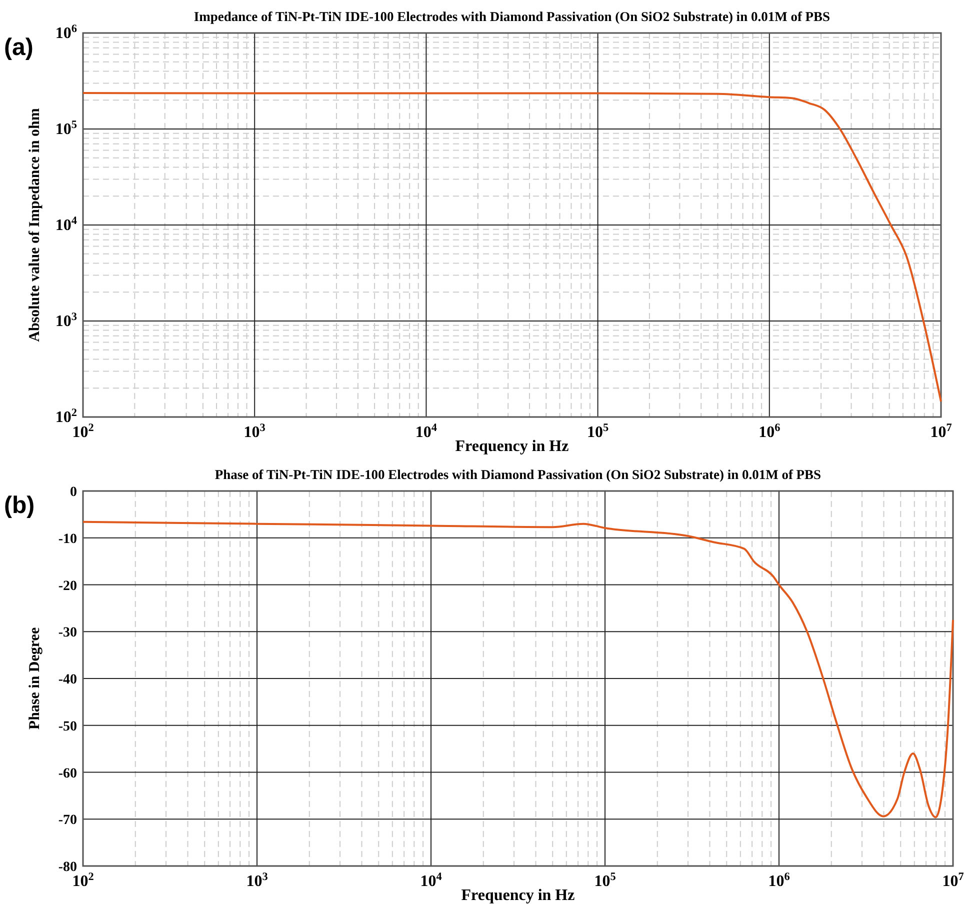 The height and width of the screenshot is (904, 978). What do you see at coordinates (67, 774) in the screenshot?
I see `y-tick-label: -60` at bounding box center [67, 774].